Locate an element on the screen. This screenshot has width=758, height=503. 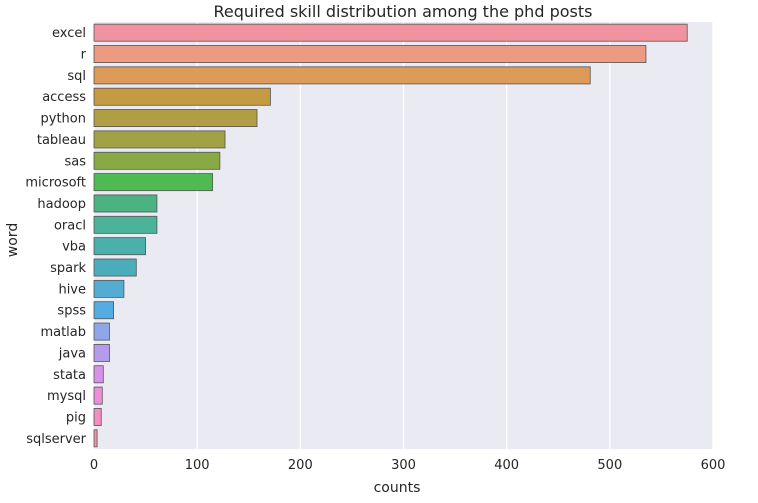
x-tick-label: 0 is located at coordinates (94, 465).